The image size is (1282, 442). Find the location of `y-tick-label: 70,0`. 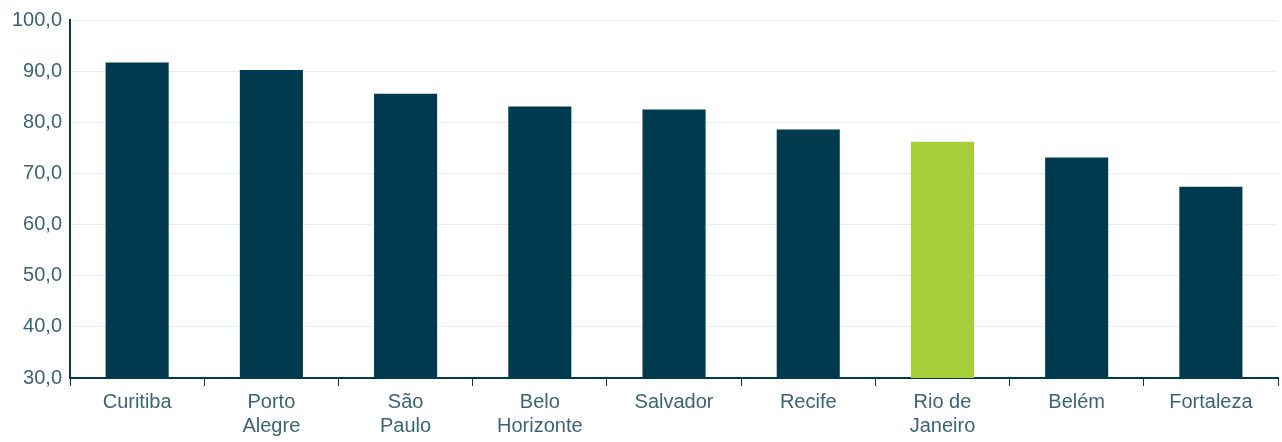

y-tick-label: 70,0 is located at coordinates (43, 171).